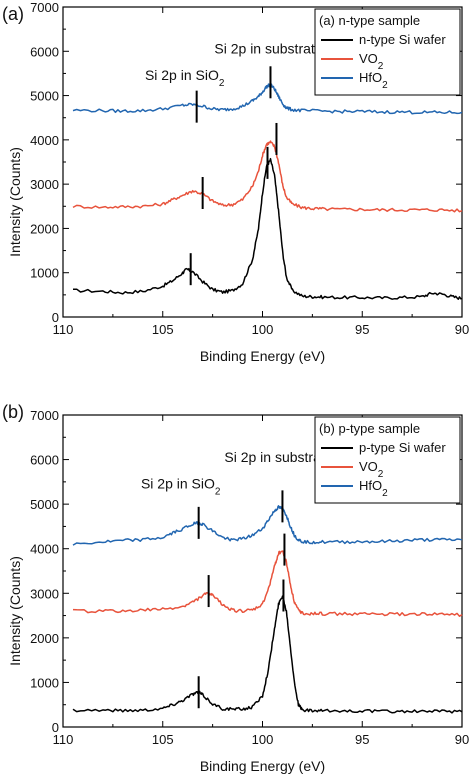 This screenshot has height=776, width=474. I want to click on panel-label: (b), so click(13, 412).